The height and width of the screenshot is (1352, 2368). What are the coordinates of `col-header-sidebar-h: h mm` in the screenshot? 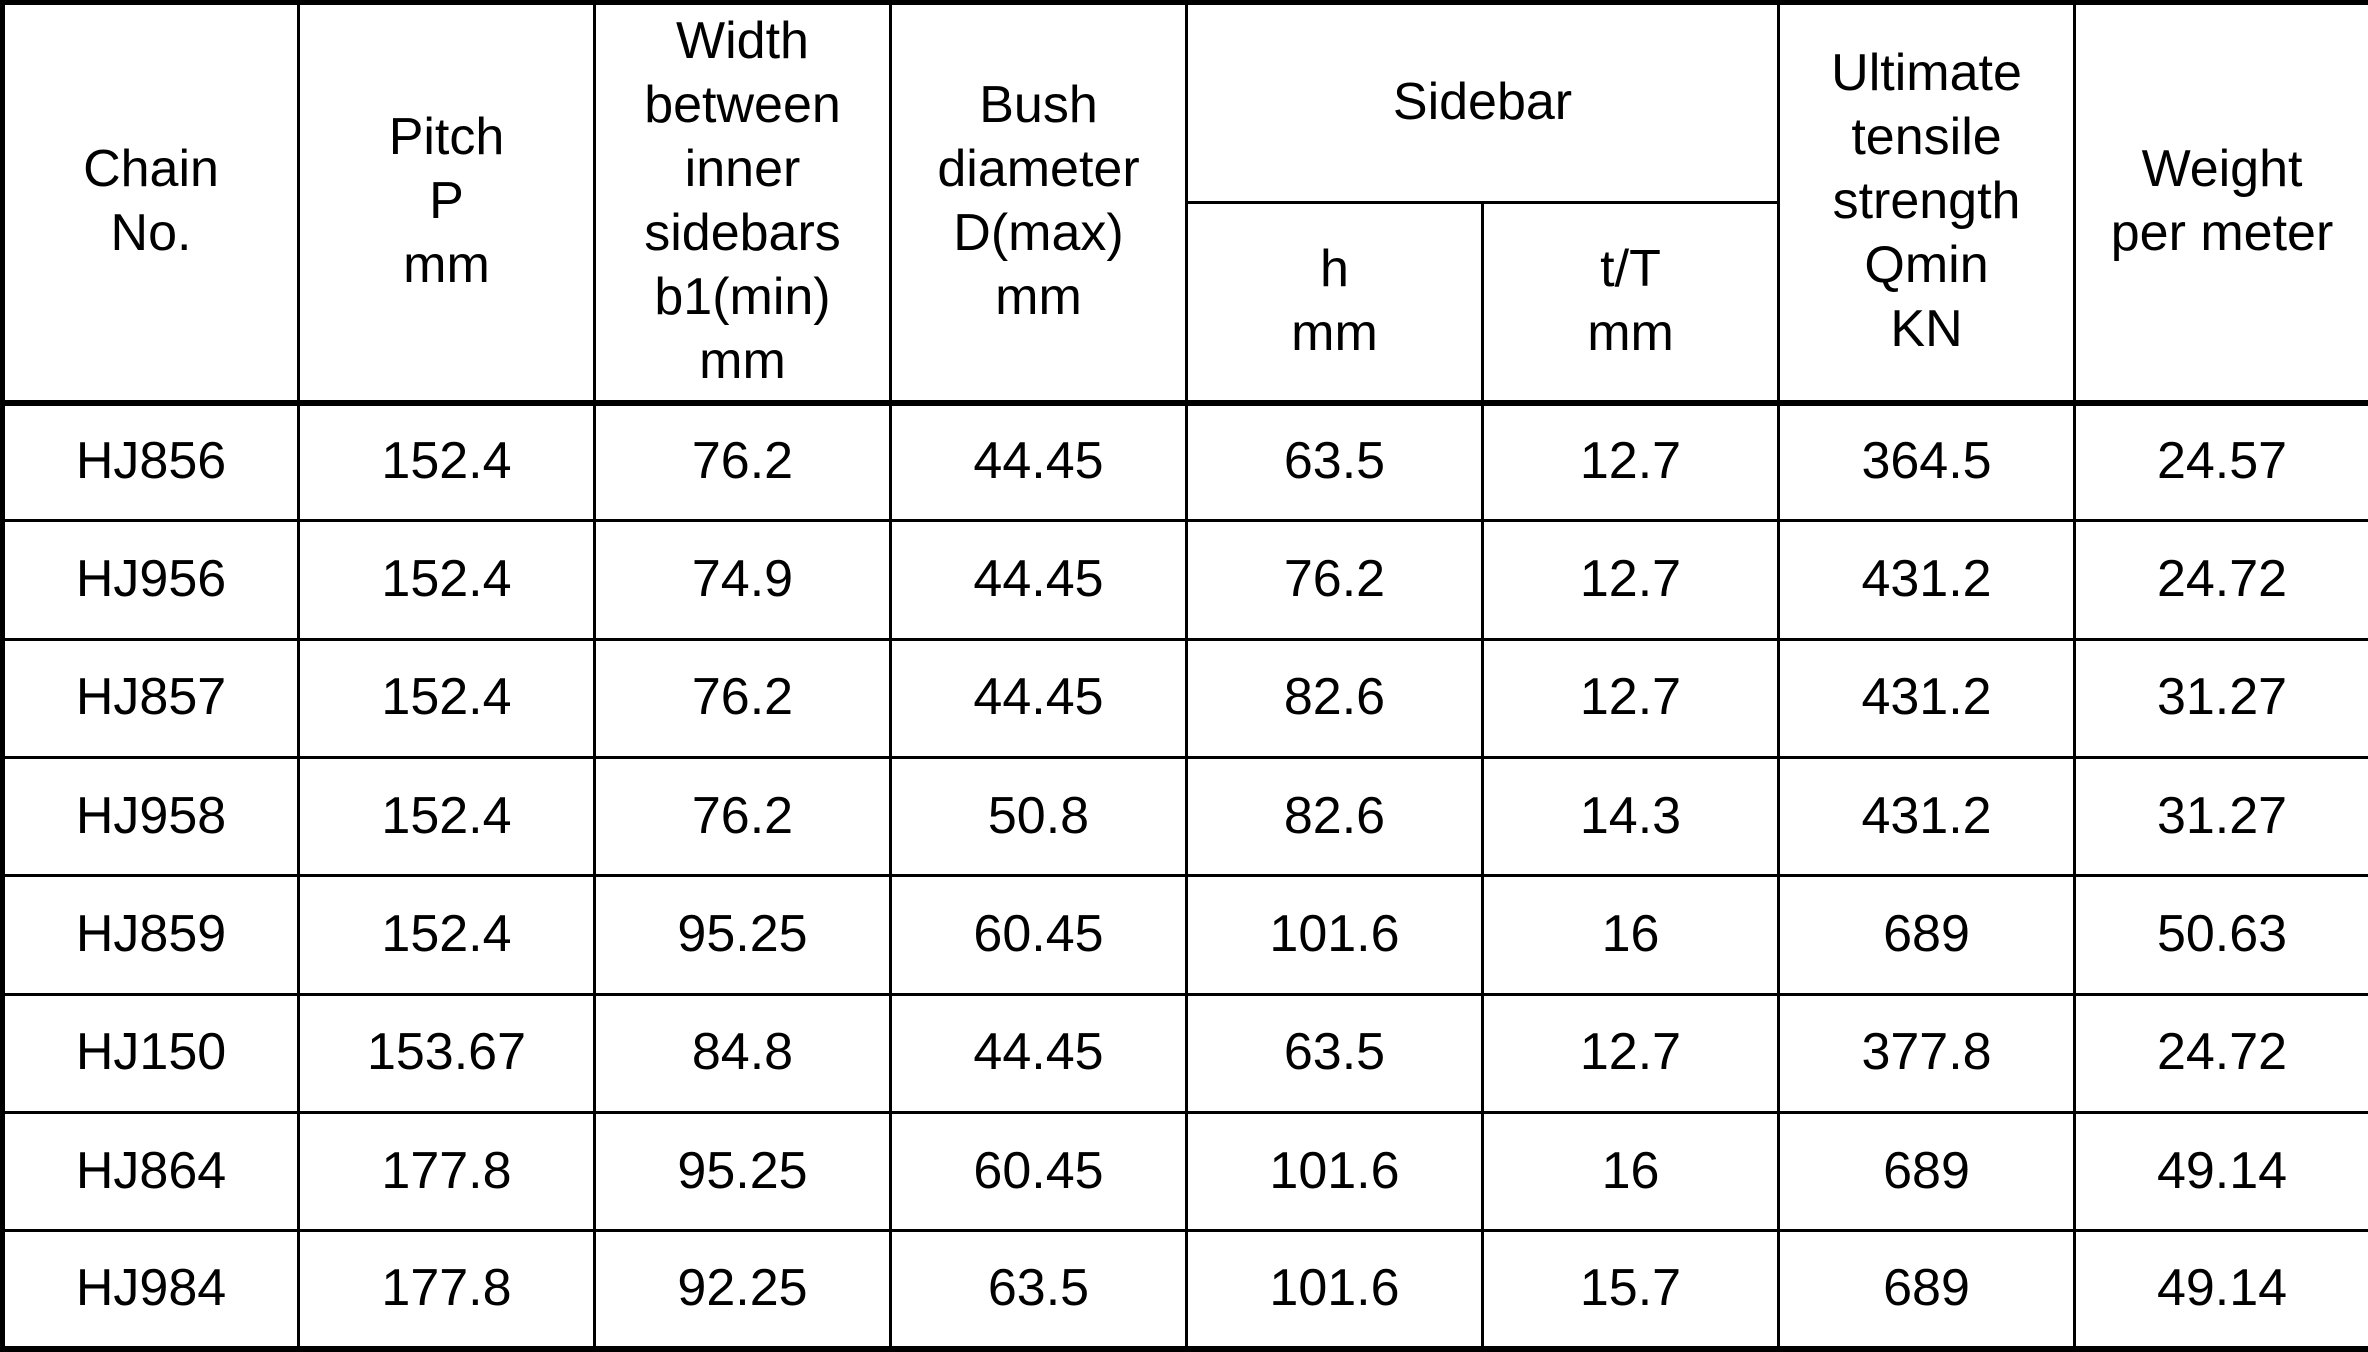 It's located at (1334, 302).